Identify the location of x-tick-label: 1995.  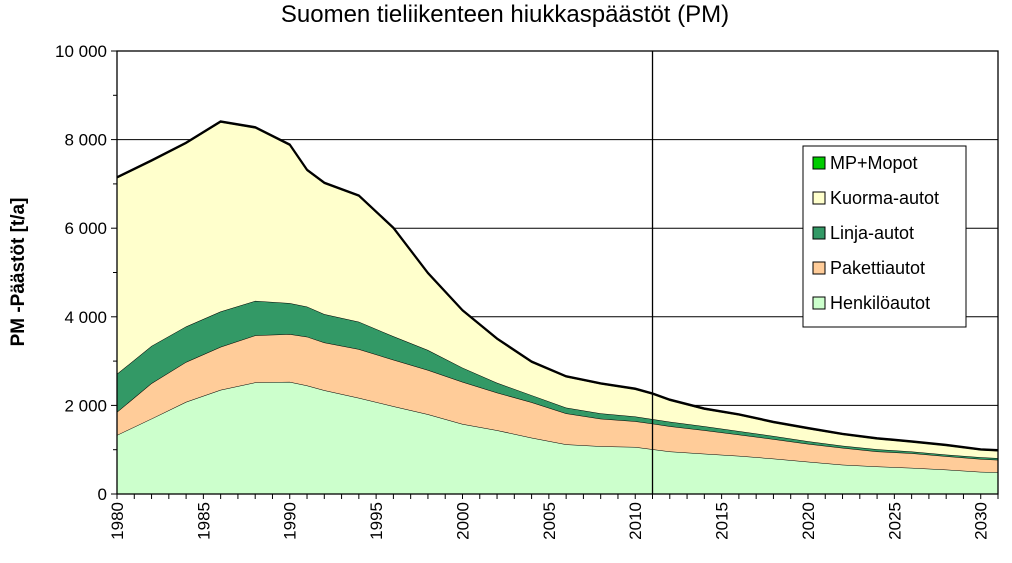
(376, 521).